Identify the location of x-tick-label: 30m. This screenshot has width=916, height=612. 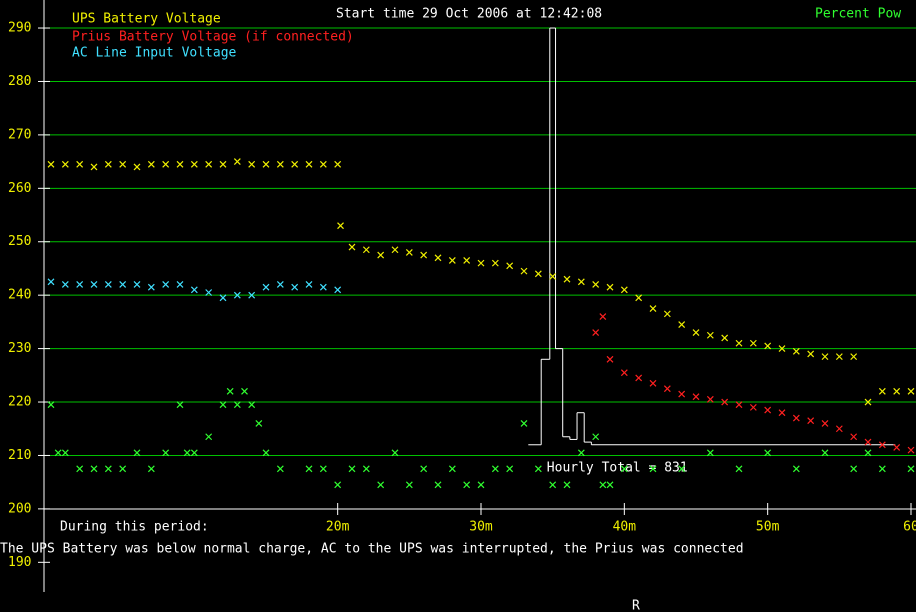
(481, 527).